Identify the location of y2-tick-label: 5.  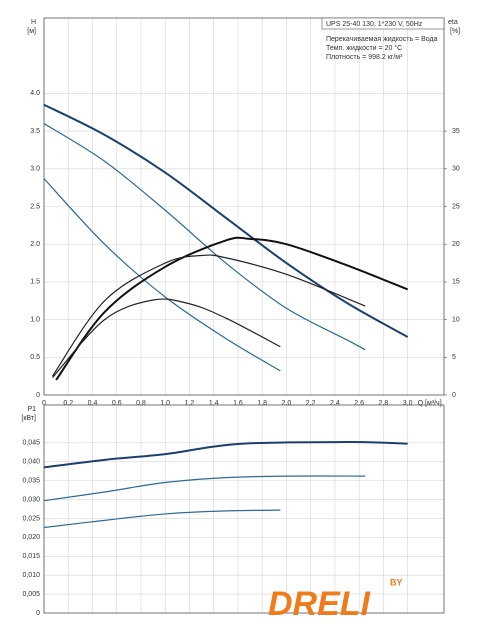
(454, 357).